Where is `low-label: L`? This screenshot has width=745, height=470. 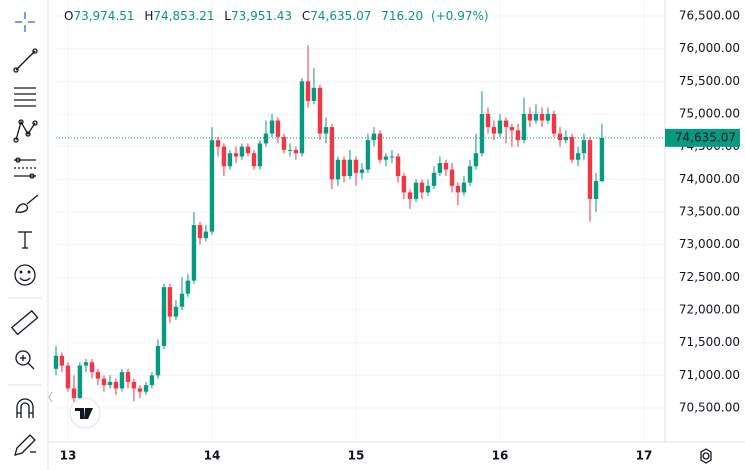 low-label: L is located at coordinates (227, 16).